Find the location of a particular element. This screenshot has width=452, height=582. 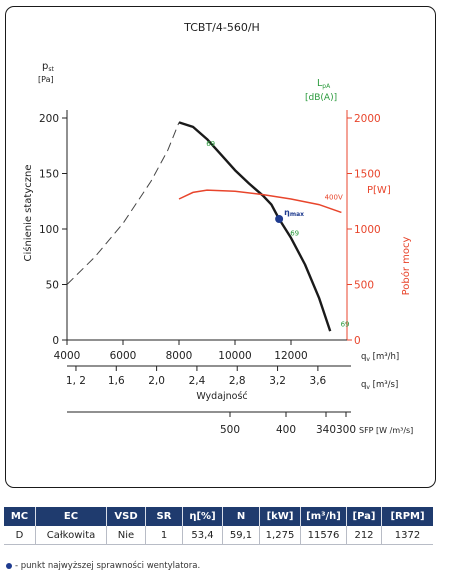

cell-kw: 1,275 is located at coordinates (280, 535).